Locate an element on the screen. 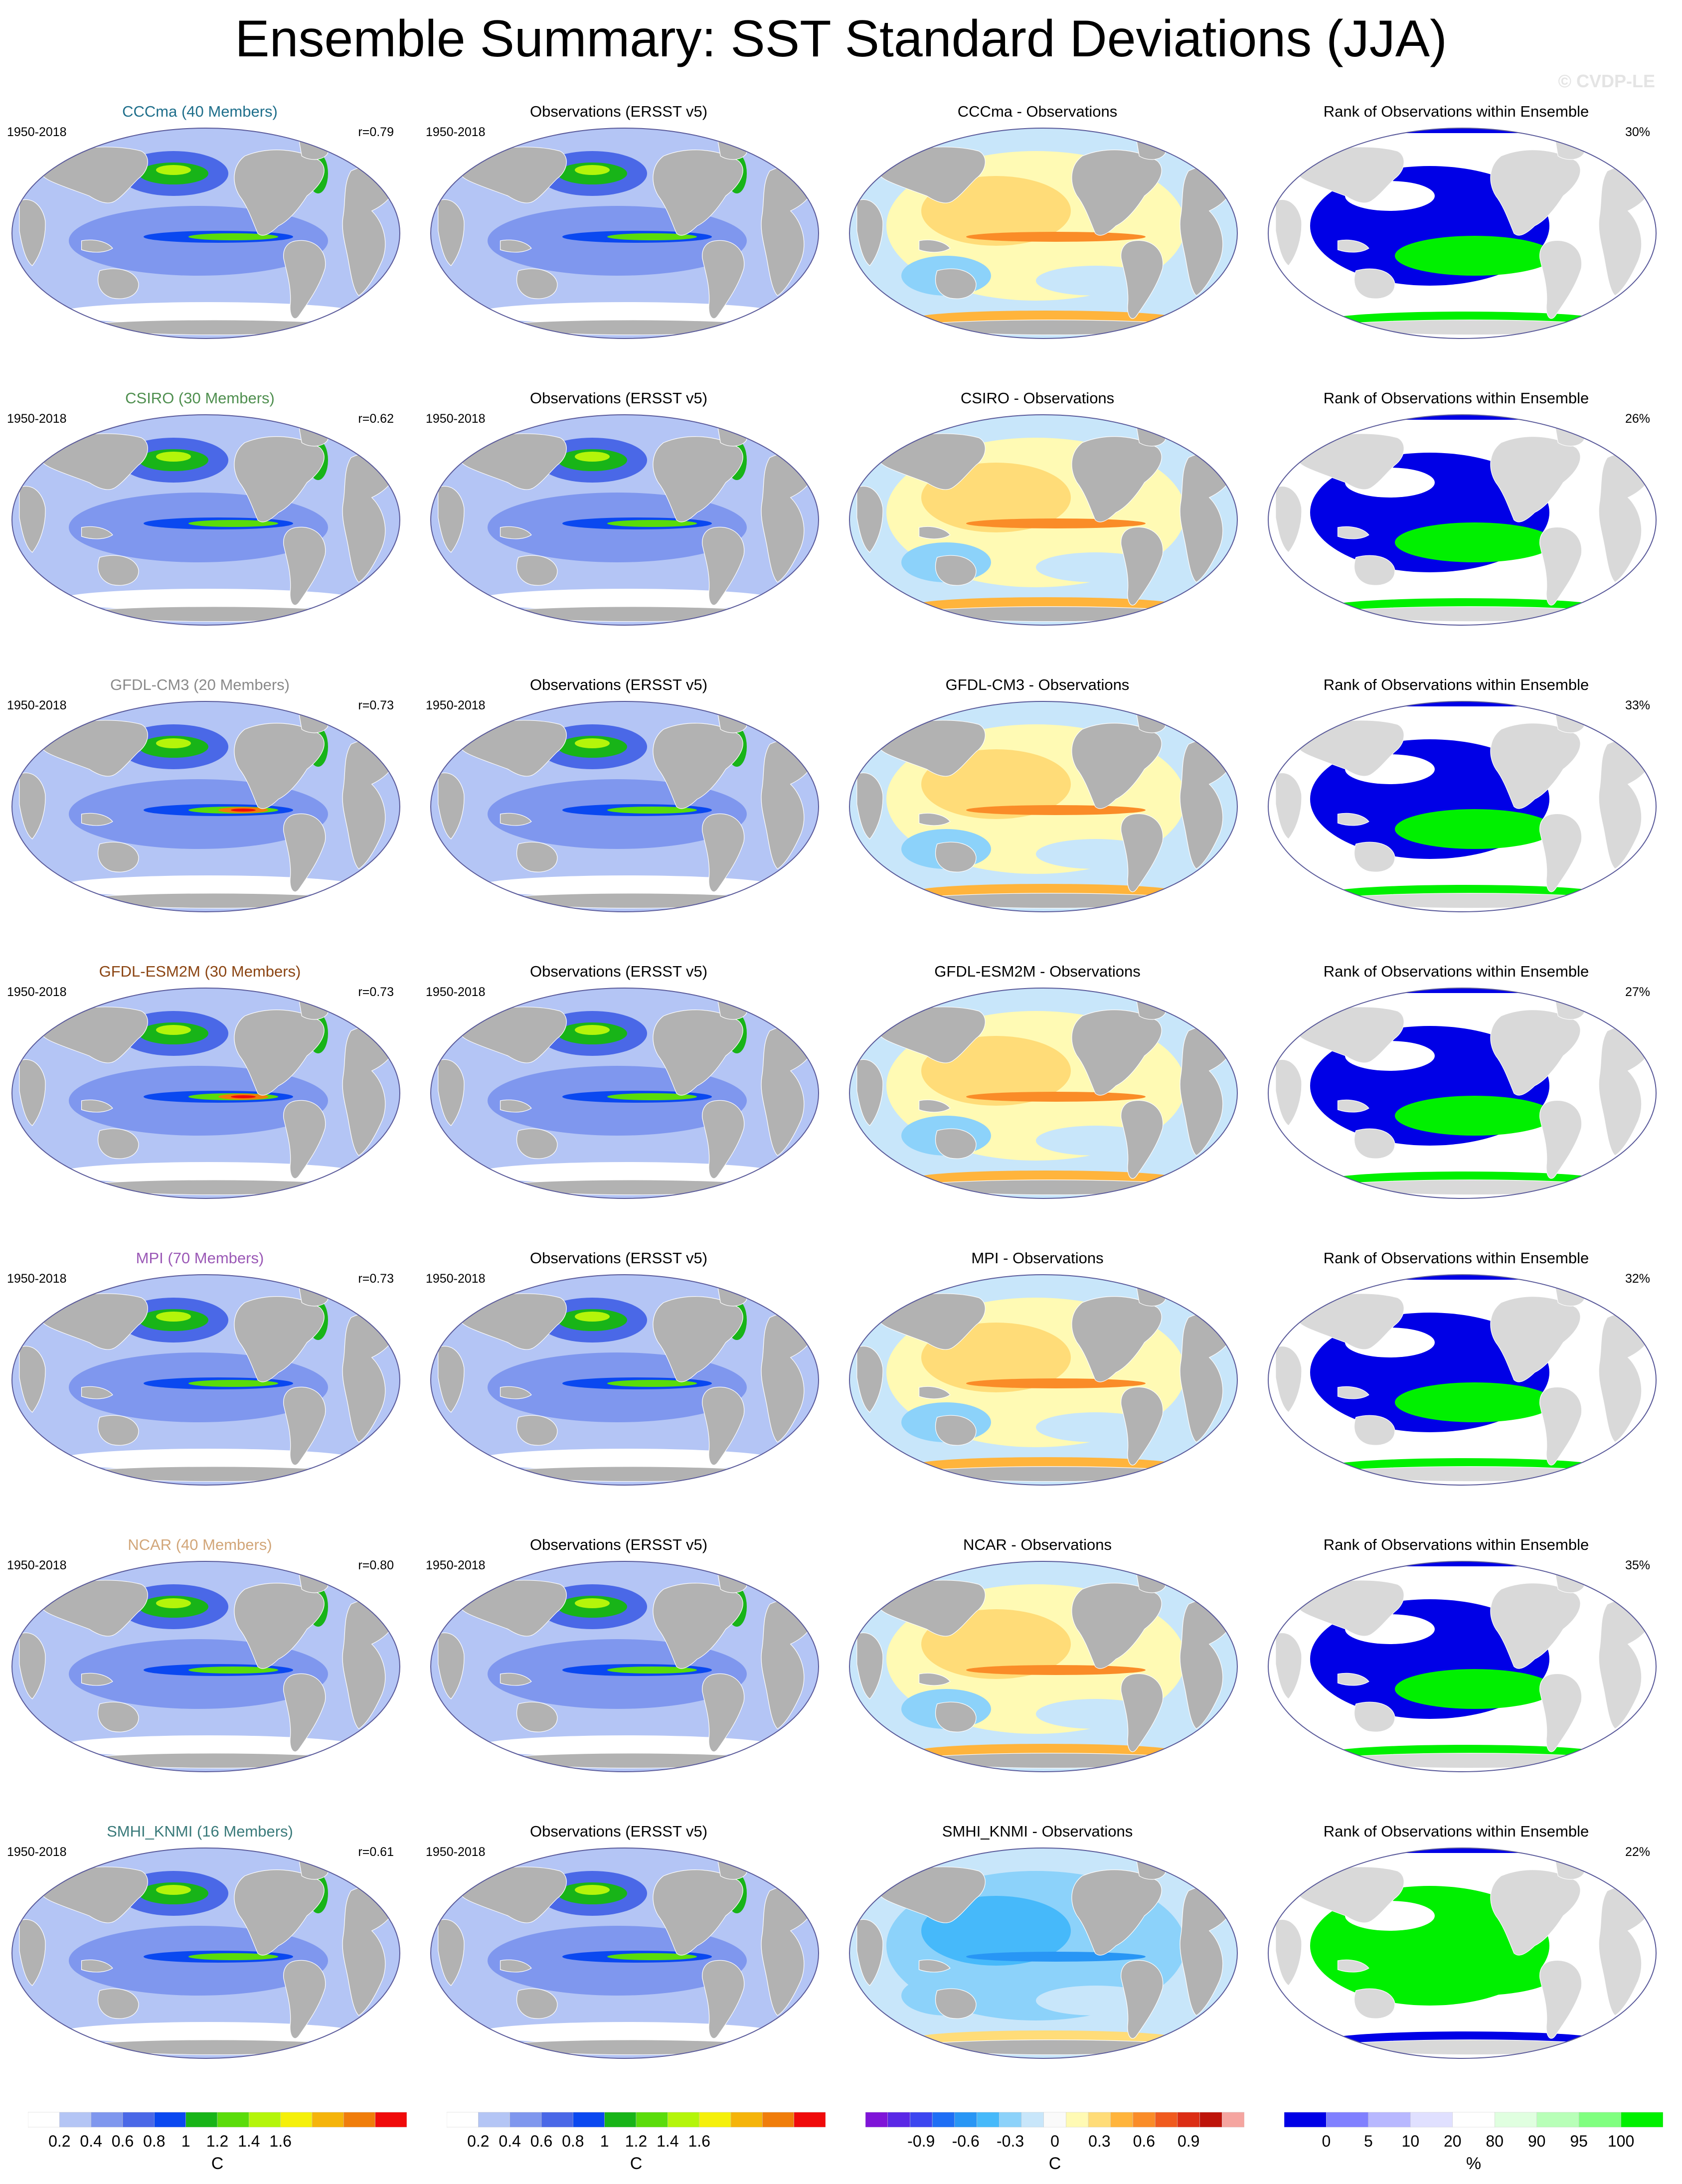 This screenshot has width=1682, height=2184. colorbar-tick-label: -0.3 is located at coordinates (1011, 2141).